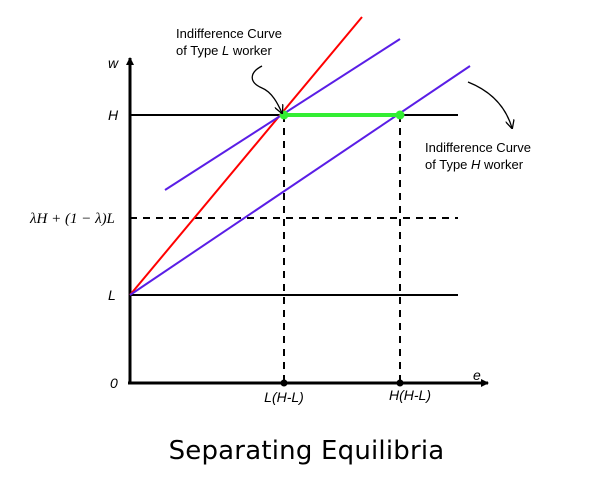  What do you see at coordinates (229, 33) in the screenshot?
I see `annotation-L-line1: Indifference Curve` at bounding box center [229, 33].